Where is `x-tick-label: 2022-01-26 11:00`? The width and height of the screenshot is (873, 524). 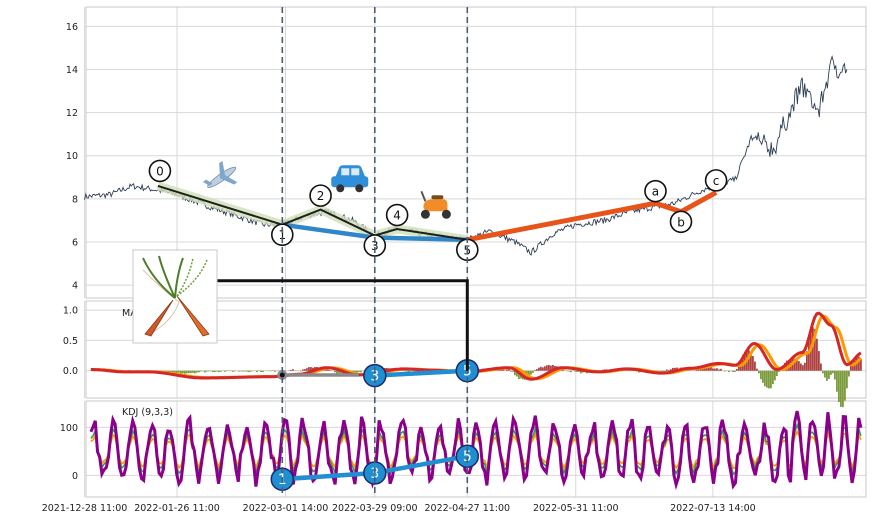 x-tick-label: 2022-01-26 11:00 is located at coordinates (177, 508).